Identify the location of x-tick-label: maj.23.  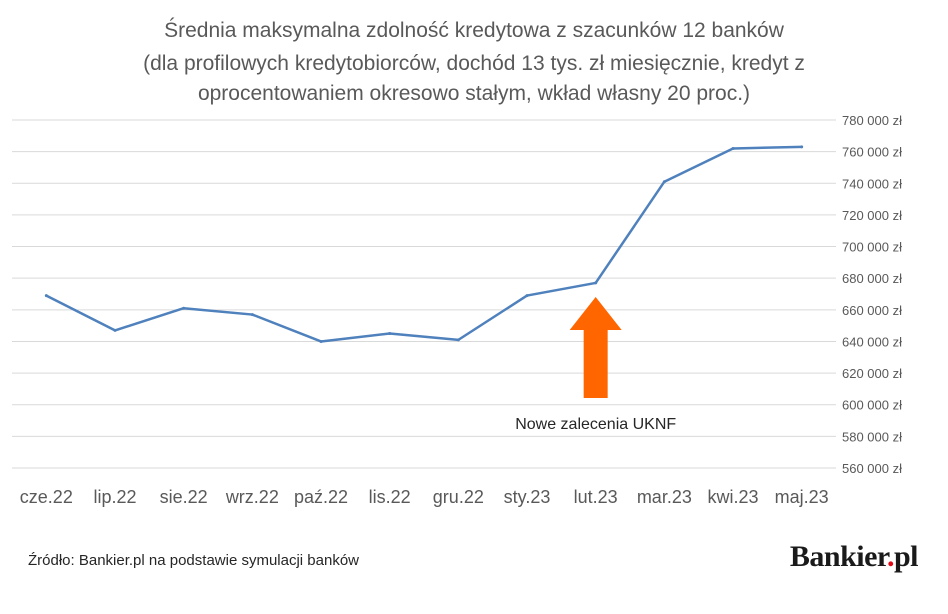
(802, 497).